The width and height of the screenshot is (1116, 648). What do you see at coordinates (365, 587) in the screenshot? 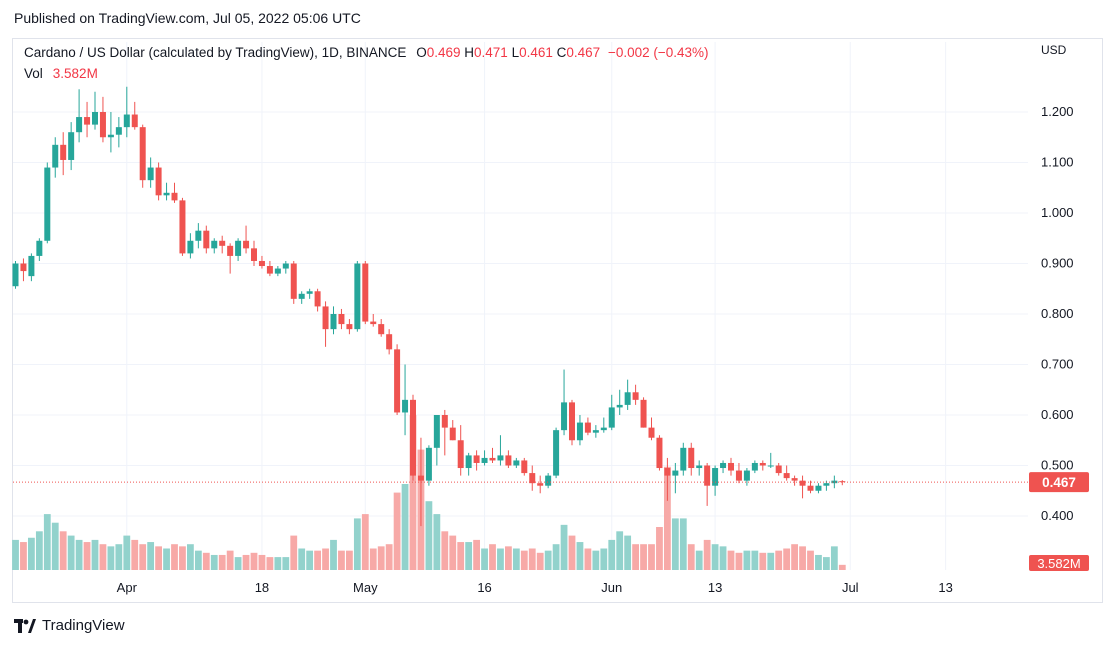
I see `x-tick-label: May` at bounding box center [365, 587].